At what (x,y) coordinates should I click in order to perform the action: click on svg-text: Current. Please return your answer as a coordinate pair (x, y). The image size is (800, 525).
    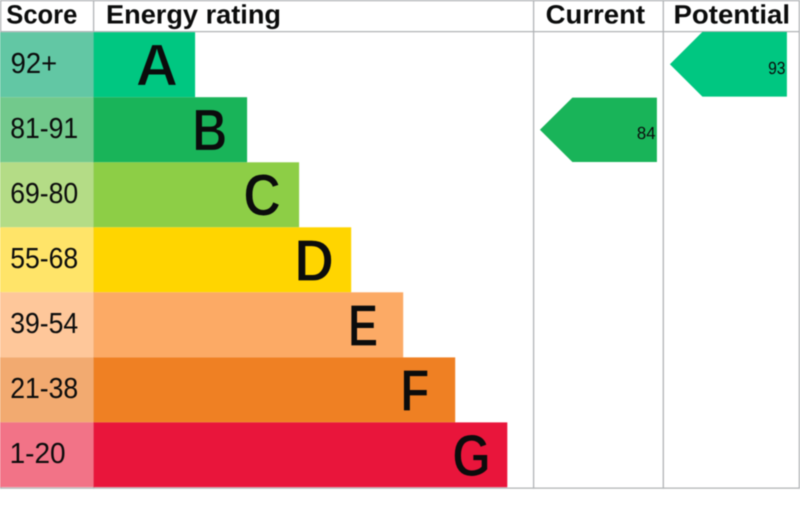
    Looking at the image, I should click on (596, 14).